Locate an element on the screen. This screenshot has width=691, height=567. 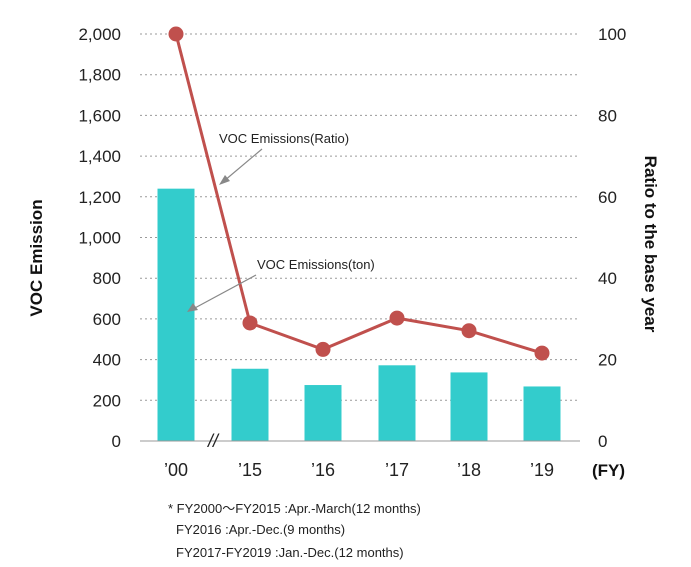
left-tick-label: 800 is located at coordinates (107, 278).